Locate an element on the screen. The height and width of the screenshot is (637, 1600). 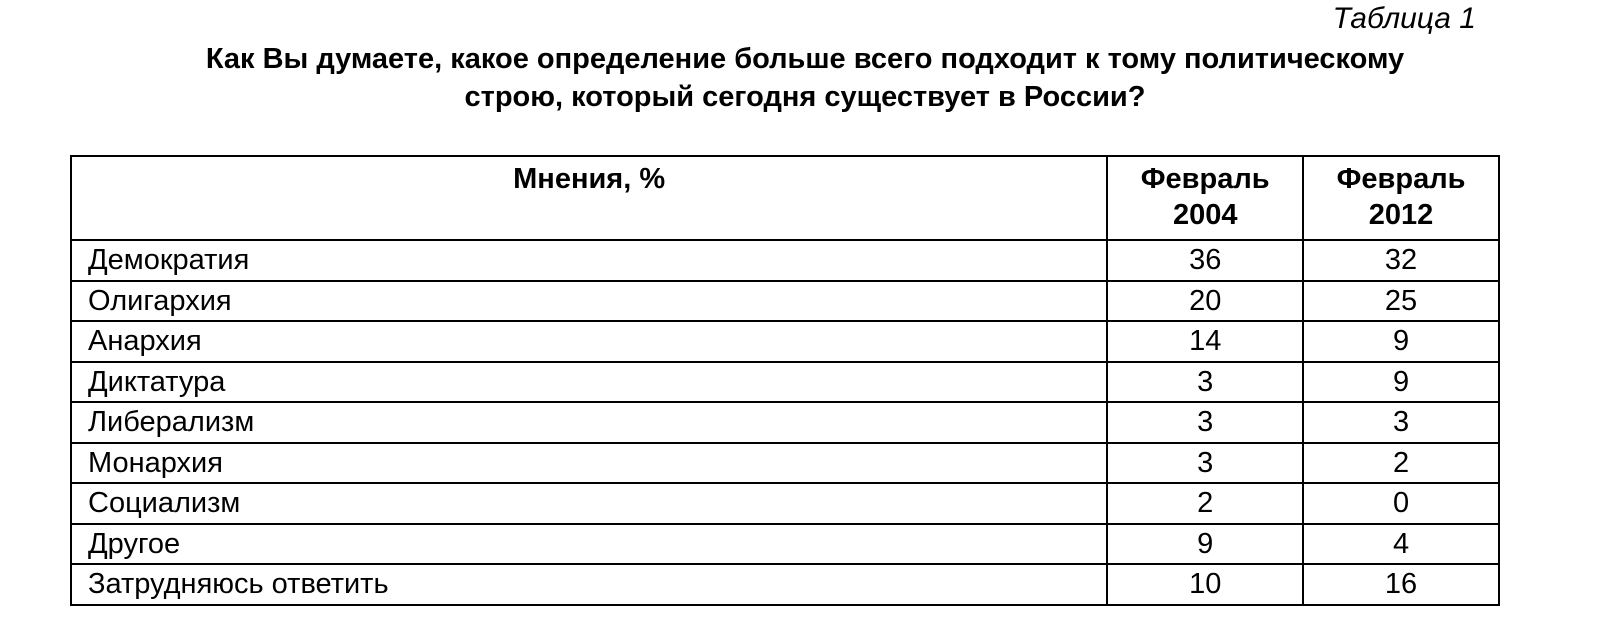
row-label: Демократия is located at coordinates (589, 260).